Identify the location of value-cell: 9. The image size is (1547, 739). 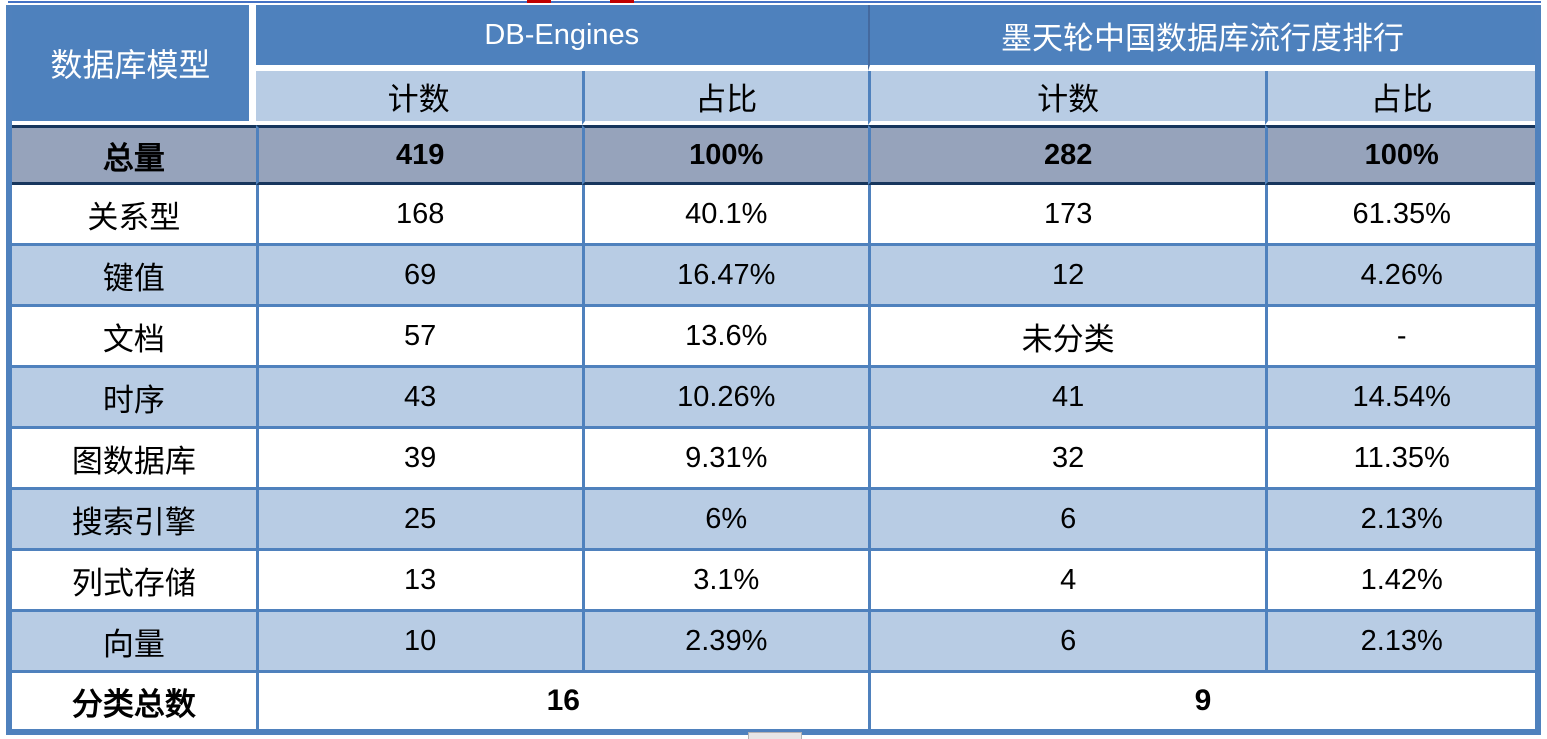
(1201, 701).